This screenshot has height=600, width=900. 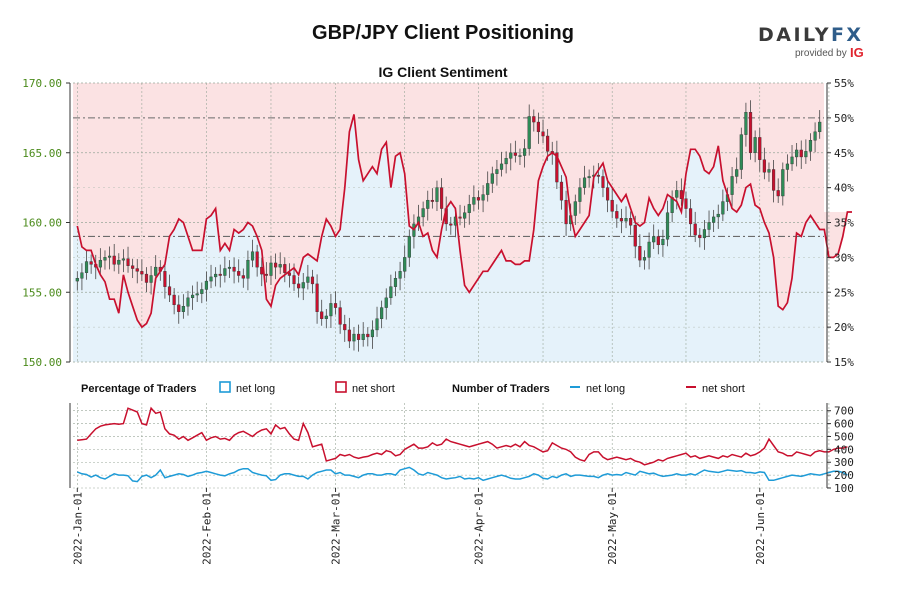 I want to click on legend-percentage-heading: Percentage of Traders, so click(x=139, y=389).